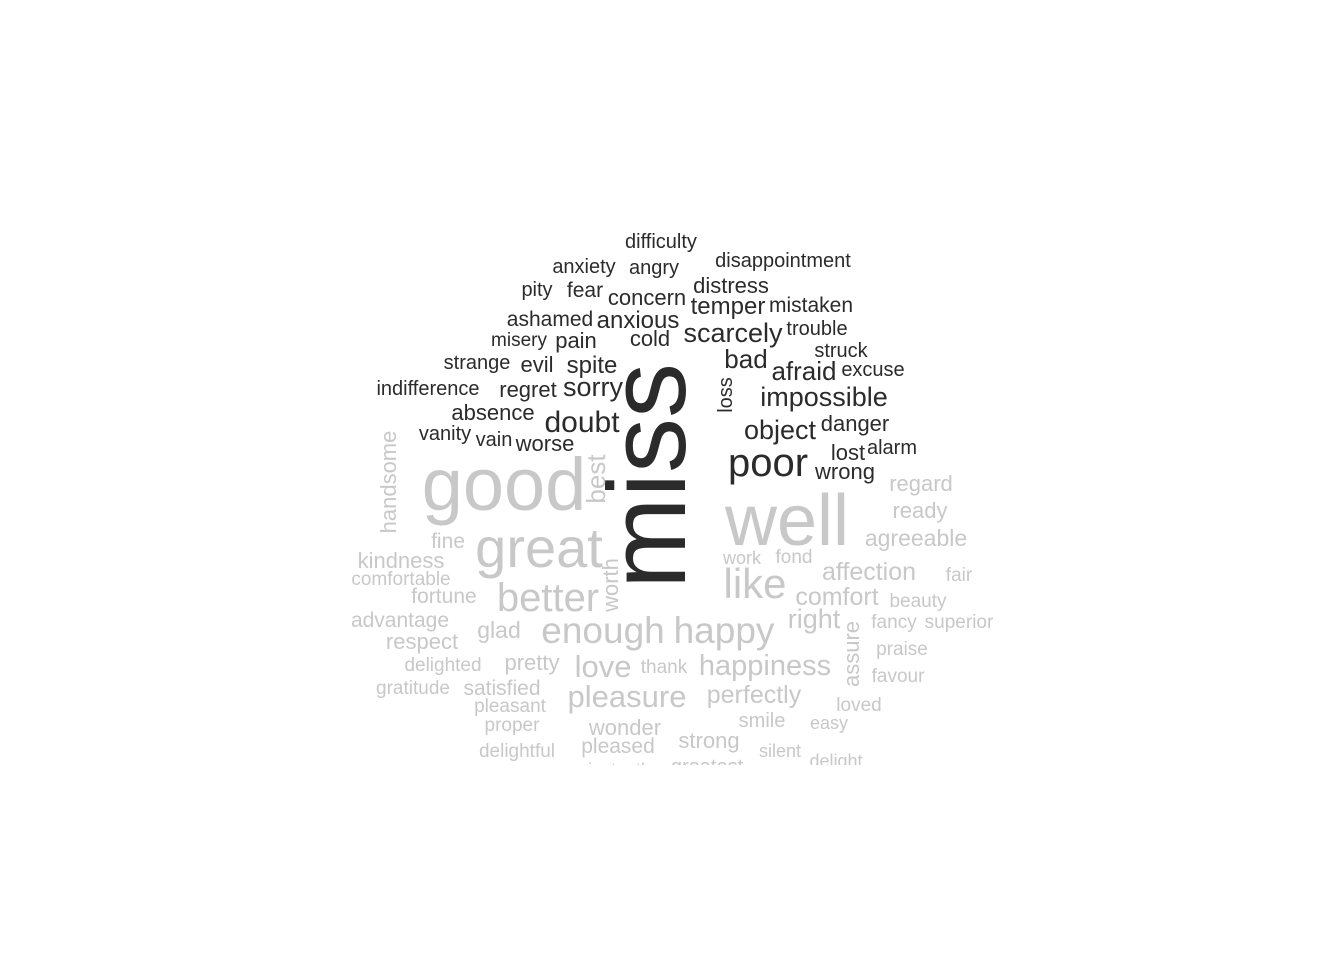 The height and width of the screenshot is (960, 1344). Describe the element at coordinates (811, 305) in the screenshot. I see `word-mistaken: mistaken` at that location.